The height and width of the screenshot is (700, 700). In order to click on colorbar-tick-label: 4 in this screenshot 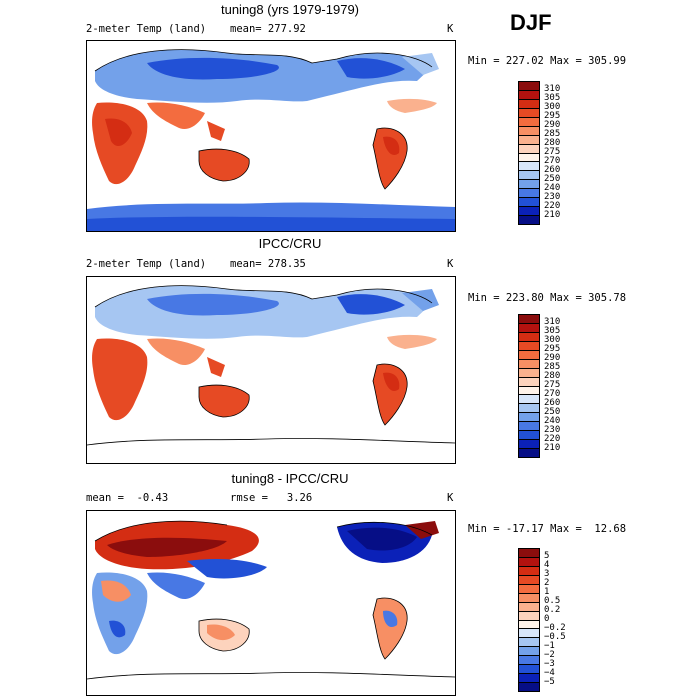, I will do `click(547, 565)`.